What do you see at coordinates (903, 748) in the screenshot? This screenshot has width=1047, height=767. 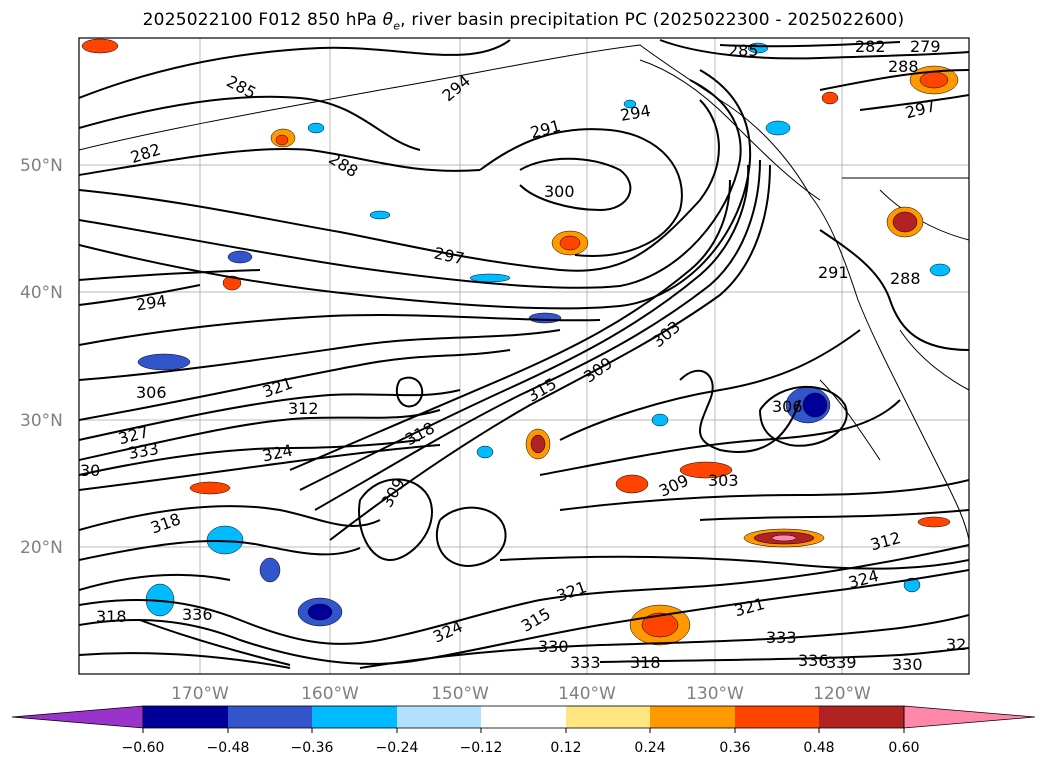 I see `colorbar-tick-label: 0.60` at bounding box center [903, 748].